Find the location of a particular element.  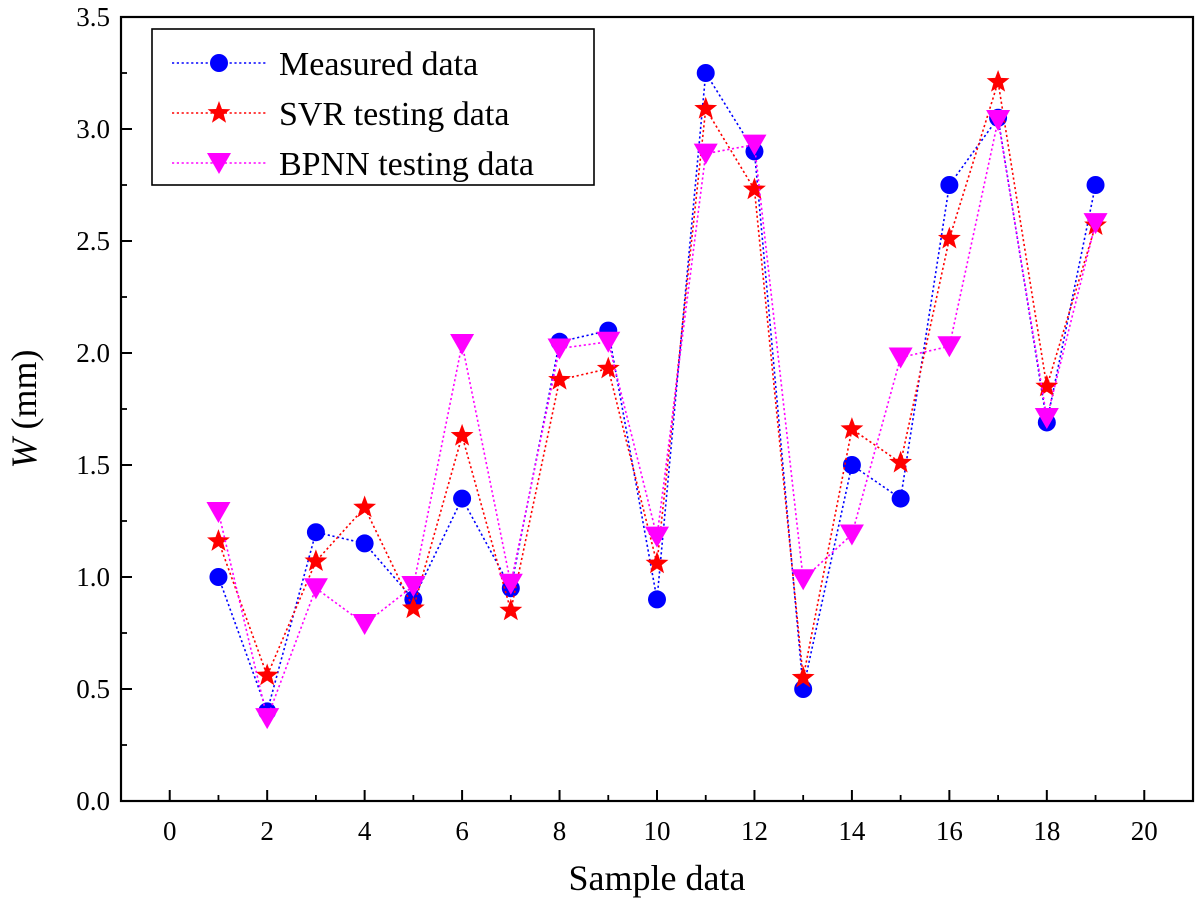

y-tick-label: 0.5 is located at coordinates (93, 689).